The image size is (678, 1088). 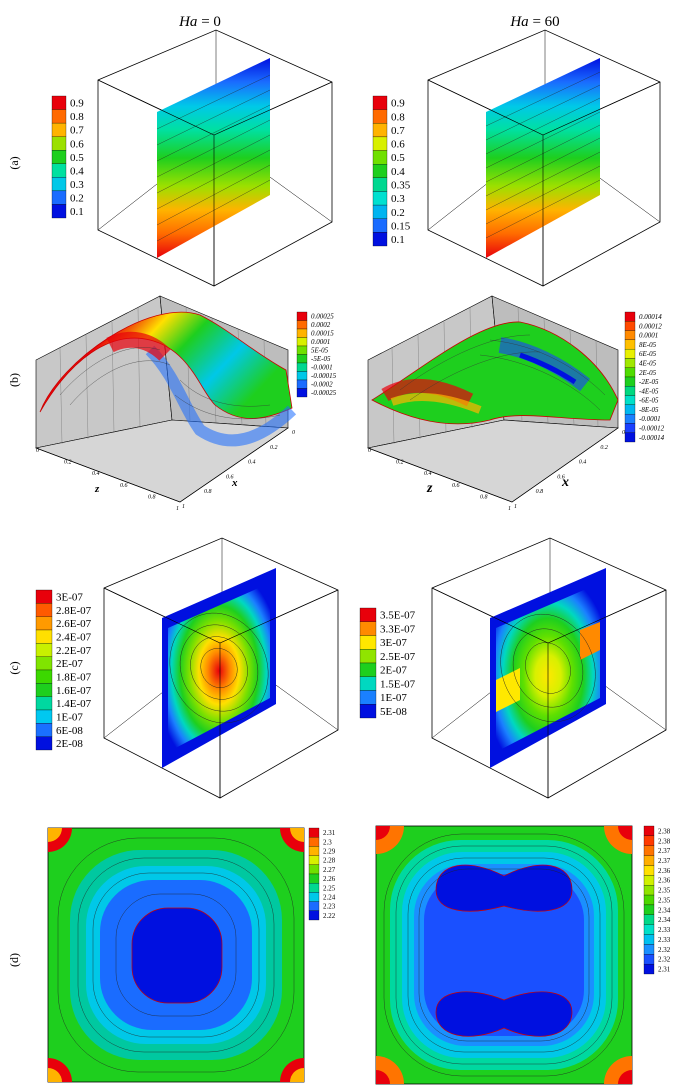 I want to click on legend-label: 8E-05, so click(x=648, y=345).